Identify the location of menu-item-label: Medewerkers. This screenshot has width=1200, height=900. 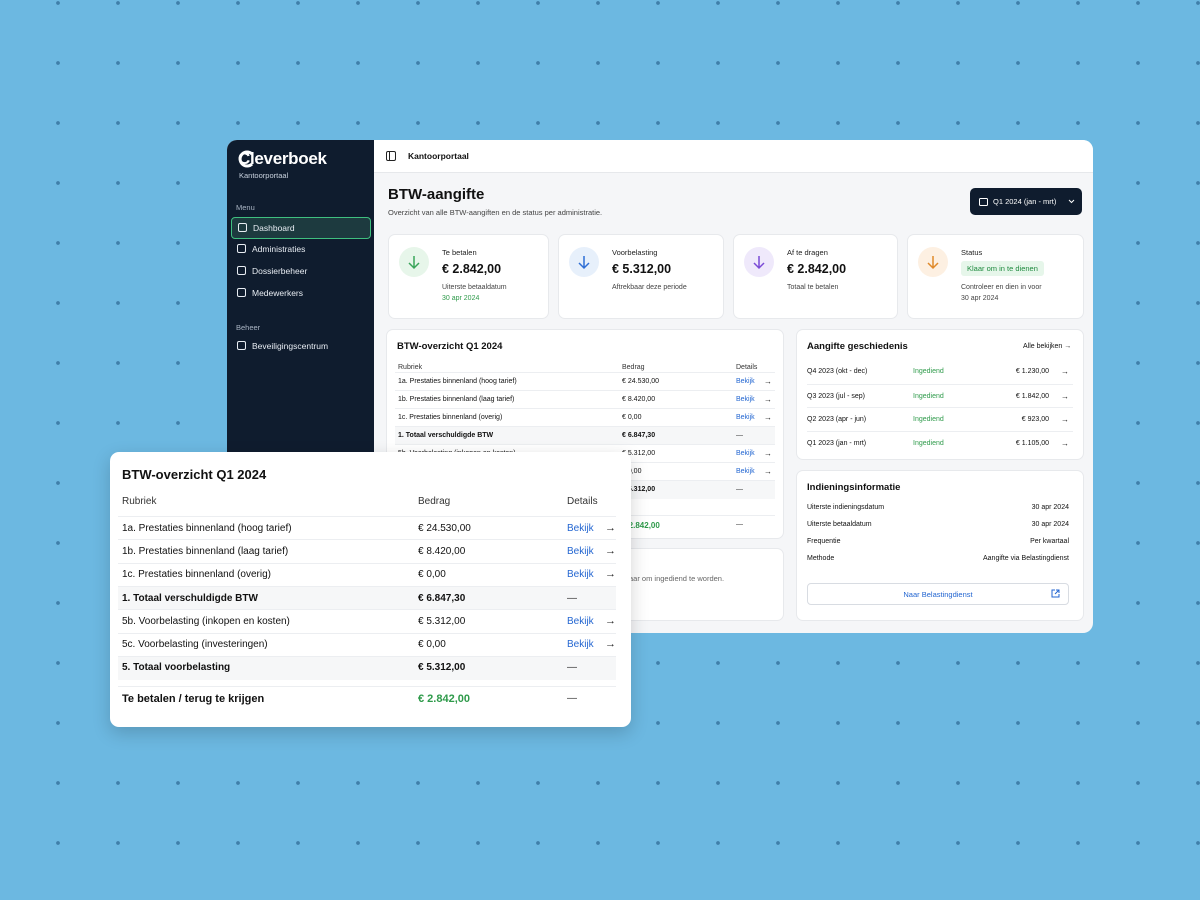
(278, 293).